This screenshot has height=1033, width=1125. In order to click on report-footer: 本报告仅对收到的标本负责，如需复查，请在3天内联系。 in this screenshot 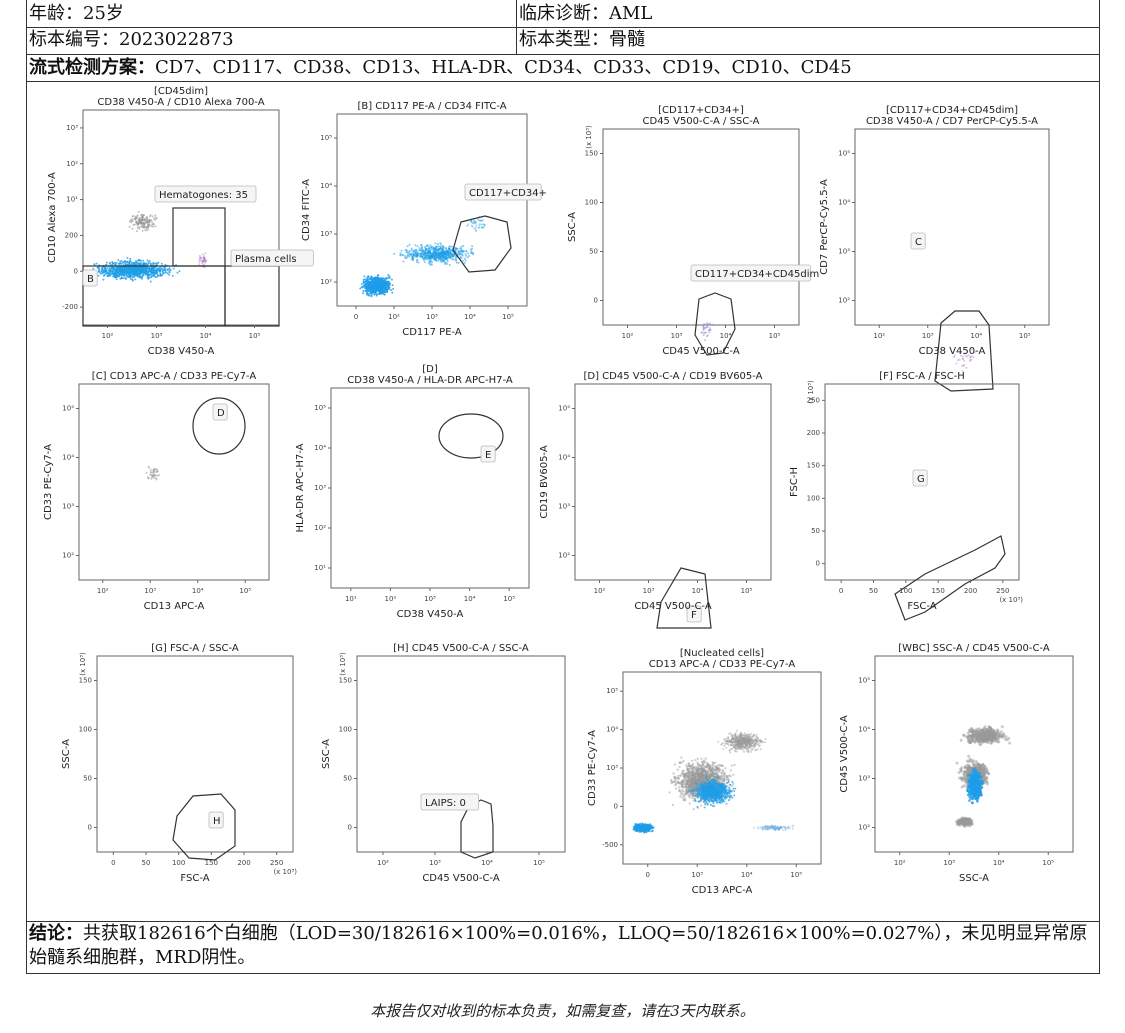, I will do `click(562, 1011)`.